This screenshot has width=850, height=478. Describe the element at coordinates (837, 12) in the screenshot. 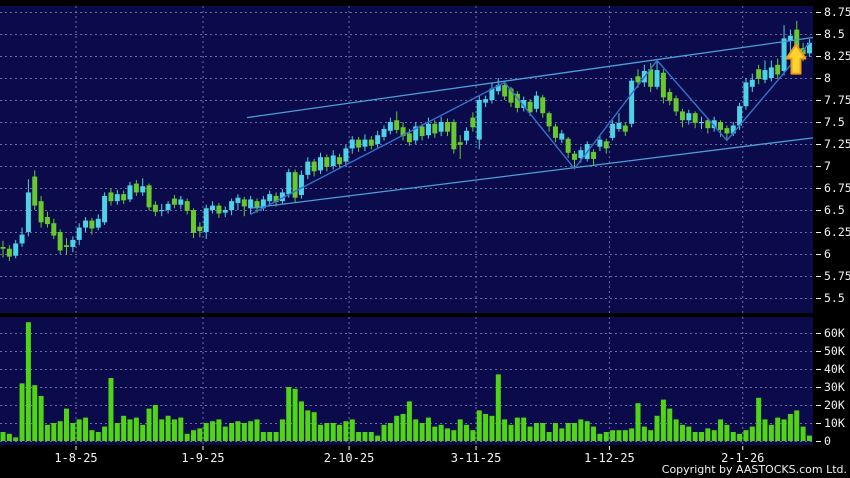

I see `svg-text: 8.75` at that location.